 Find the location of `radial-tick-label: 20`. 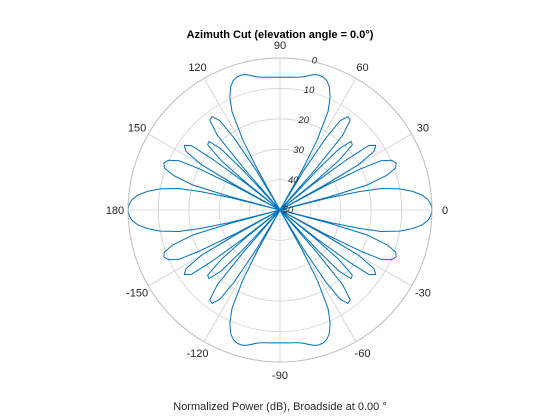

radial-tick-label: 20 is located at coordinates (304, 120).